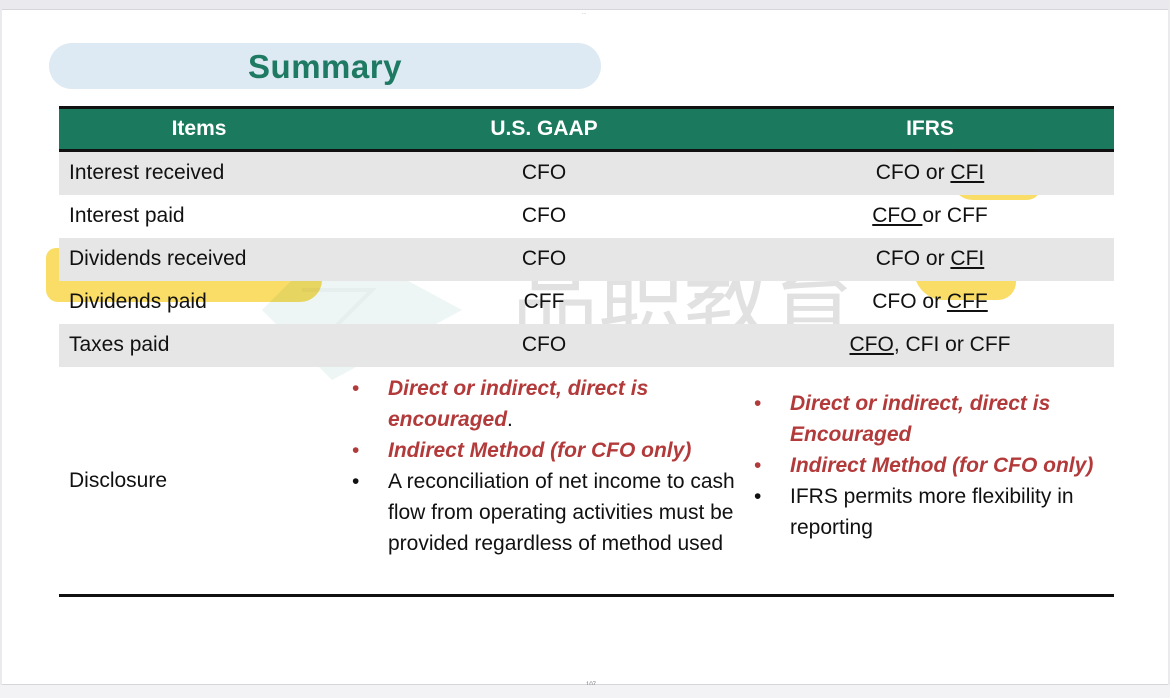 Image resolution: width=1170 pixels, height=698 pixels. Describe the element at coordinates (127, 215) in the screenshot. I see `row-item: Interest paid` at that location.